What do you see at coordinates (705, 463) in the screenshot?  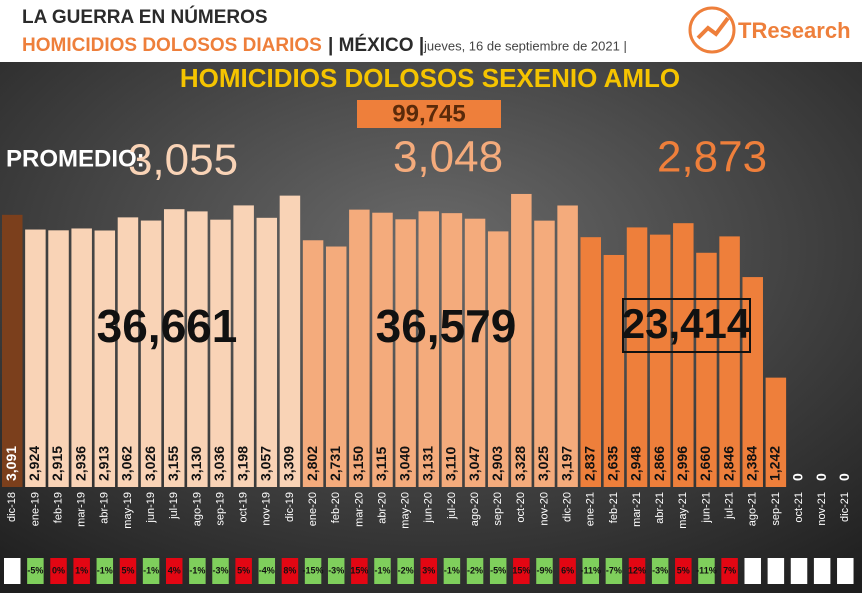 I see `value-label: 2,660` at bounding box center [705, 463].